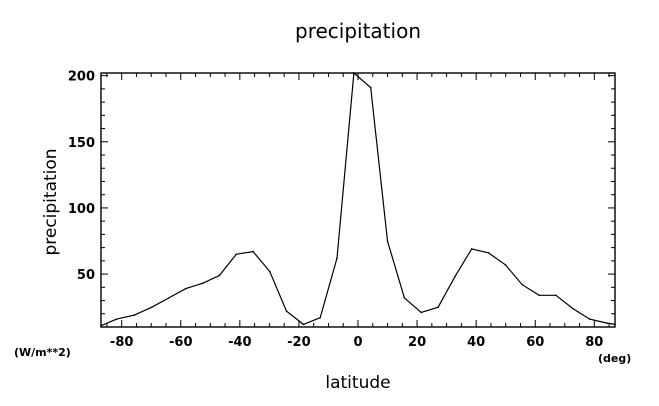 Image resolution: width=659 pixels, height=406 pixels. Describe the element at coordinates (594, 342) in the screenshot. I see `x-tick-label: 80` at that location.